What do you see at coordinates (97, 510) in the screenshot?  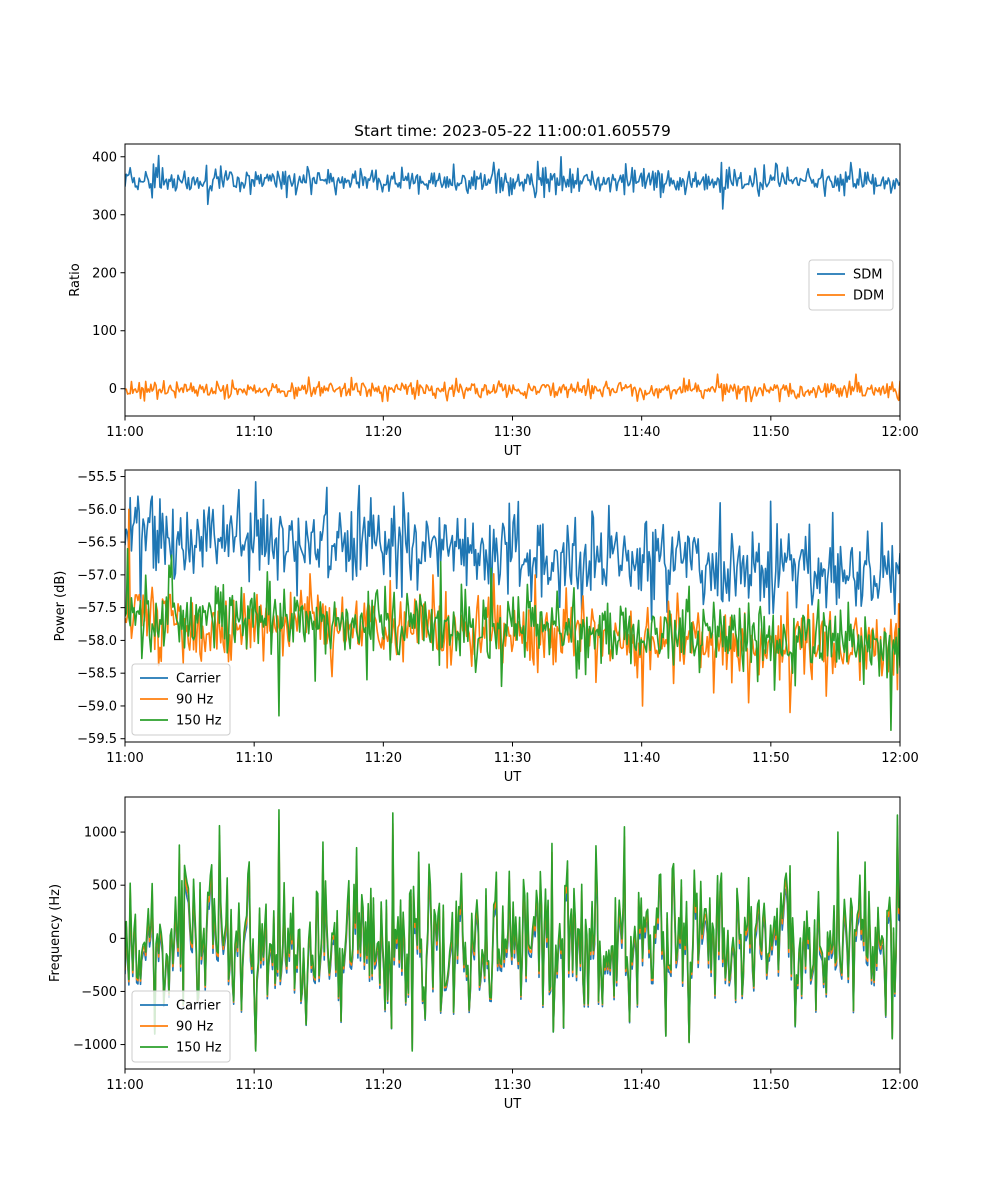 I see `y-tick-label: −56.0` at bounding box center [97, 510].